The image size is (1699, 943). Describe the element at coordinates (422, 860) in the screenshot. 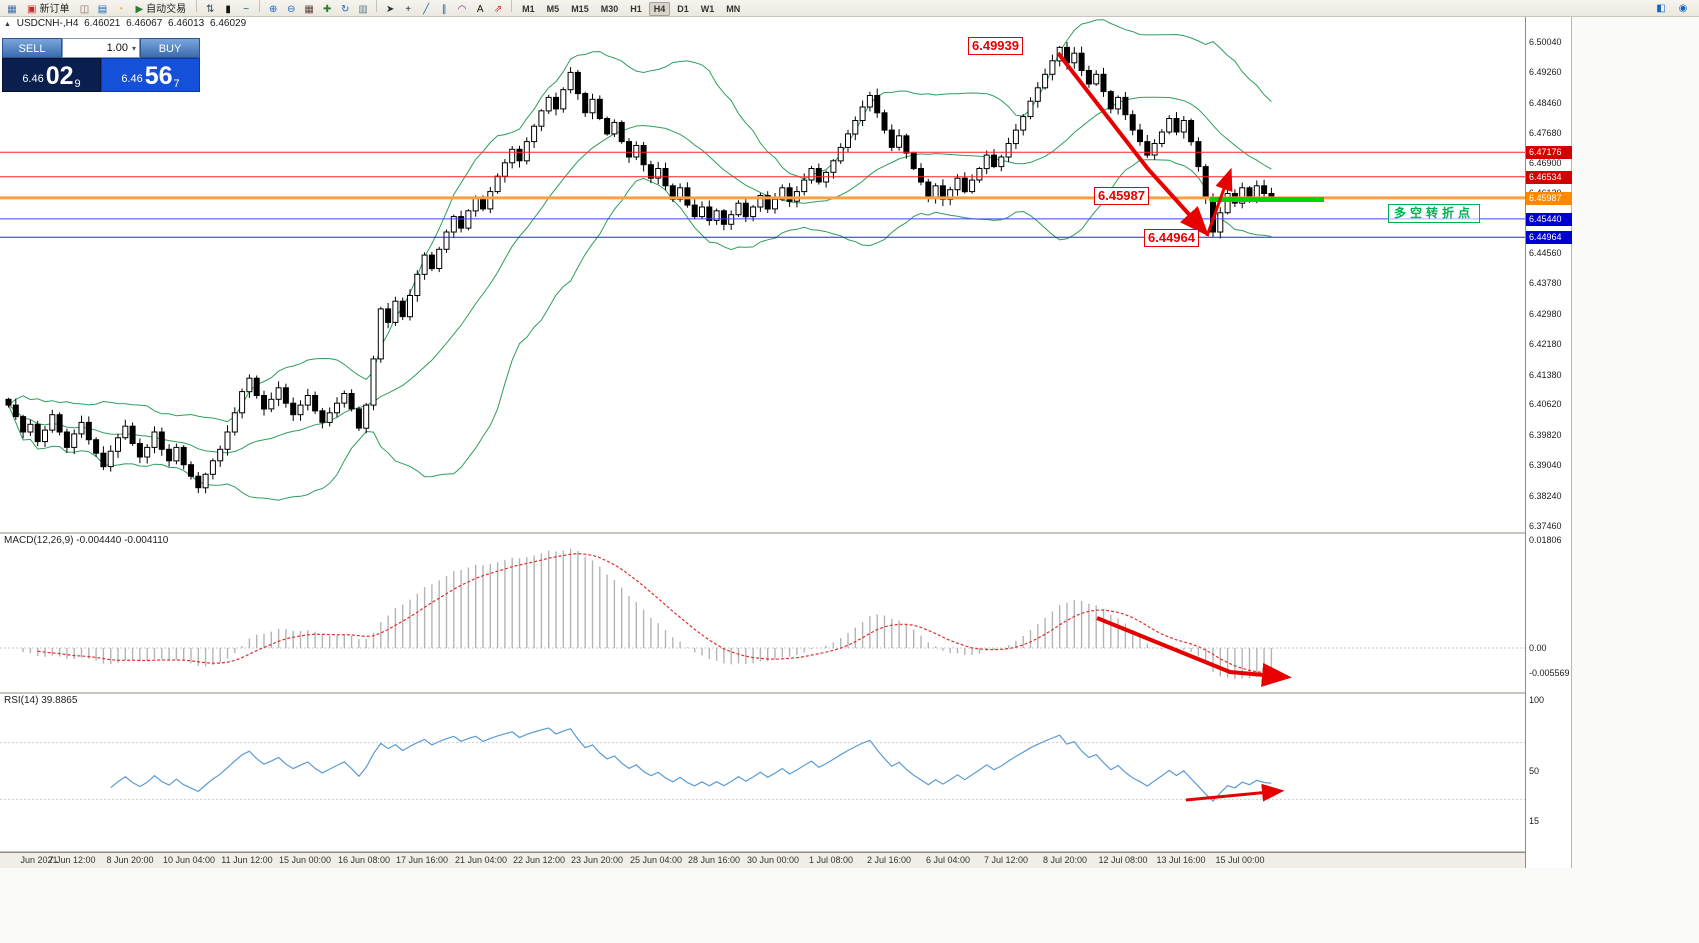

I see `time-label: 17 Jun 16:00` at that location.